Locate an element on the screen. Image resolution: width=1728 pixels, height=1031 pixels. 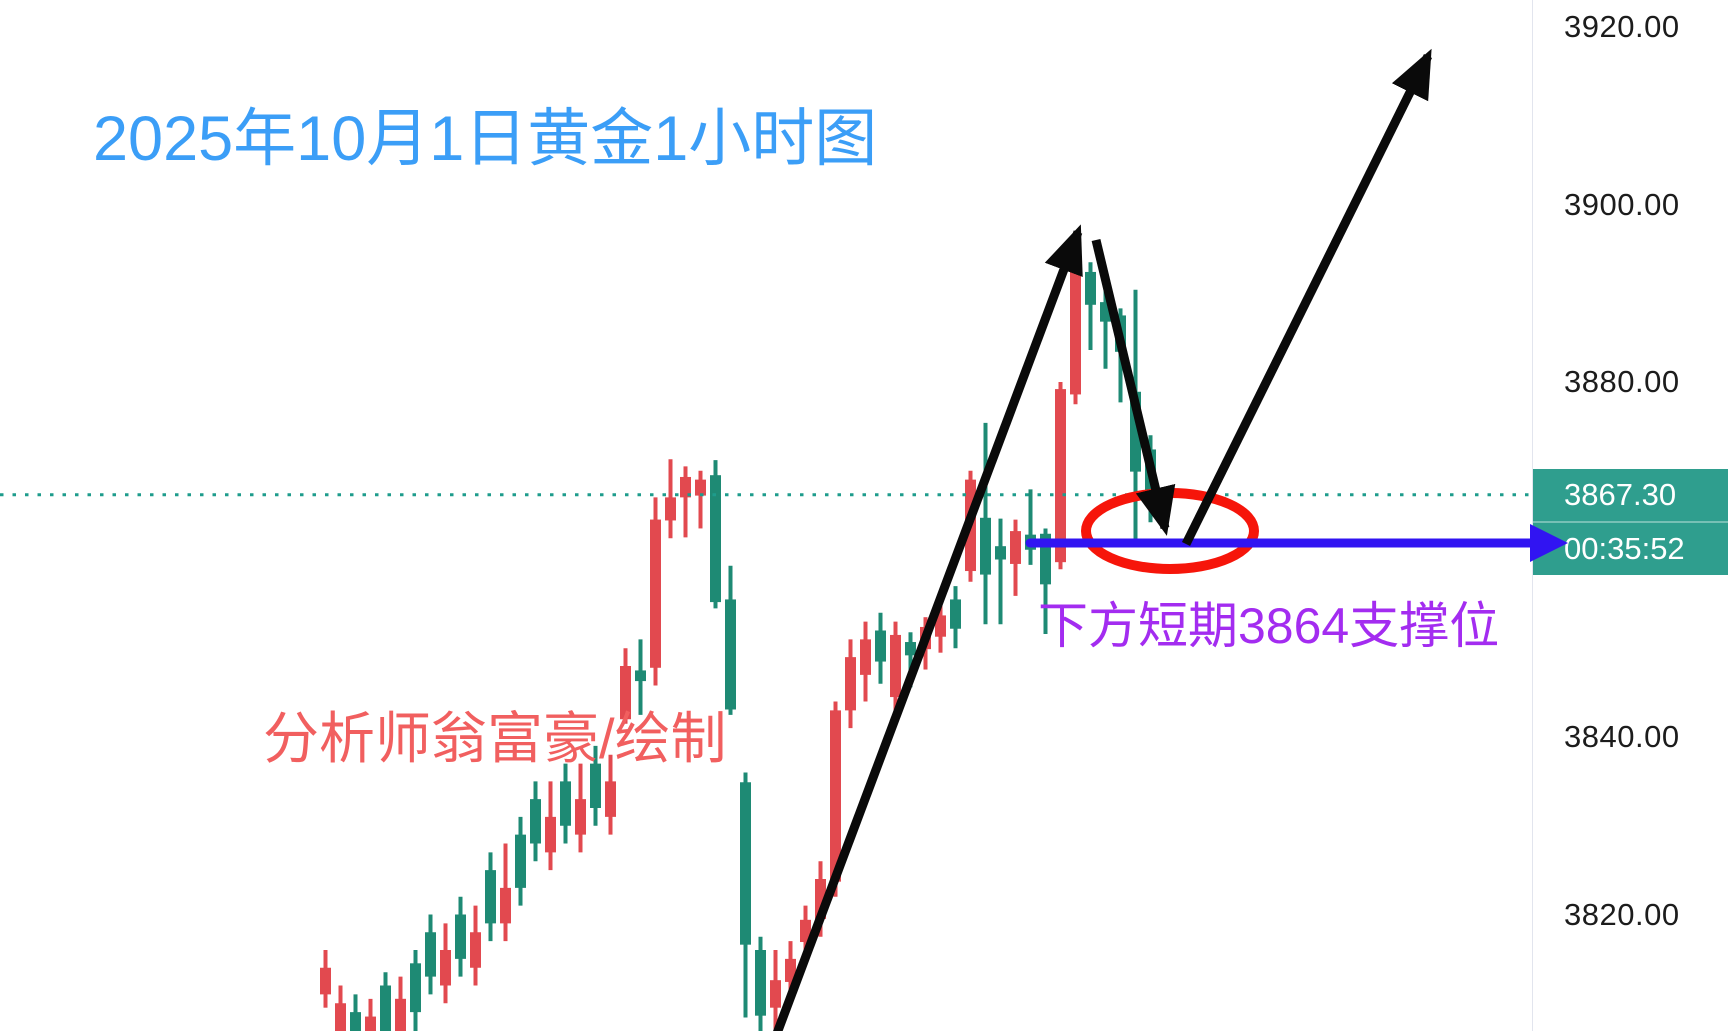
support-line-arrow-annotation is located at coordinates (1296, 543).